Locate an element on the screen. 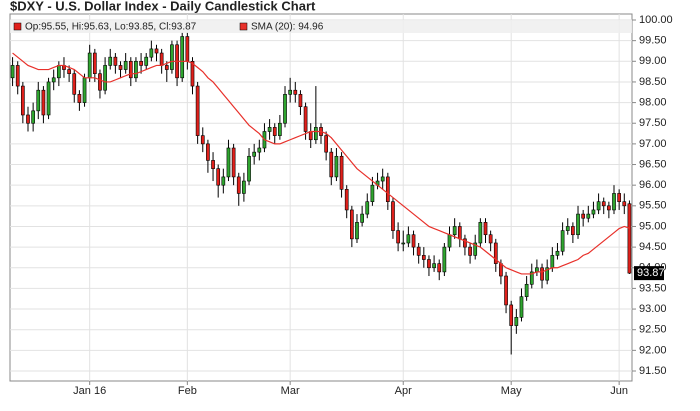  y-tick-label: 99.50 is located at coordinates (653, 41).